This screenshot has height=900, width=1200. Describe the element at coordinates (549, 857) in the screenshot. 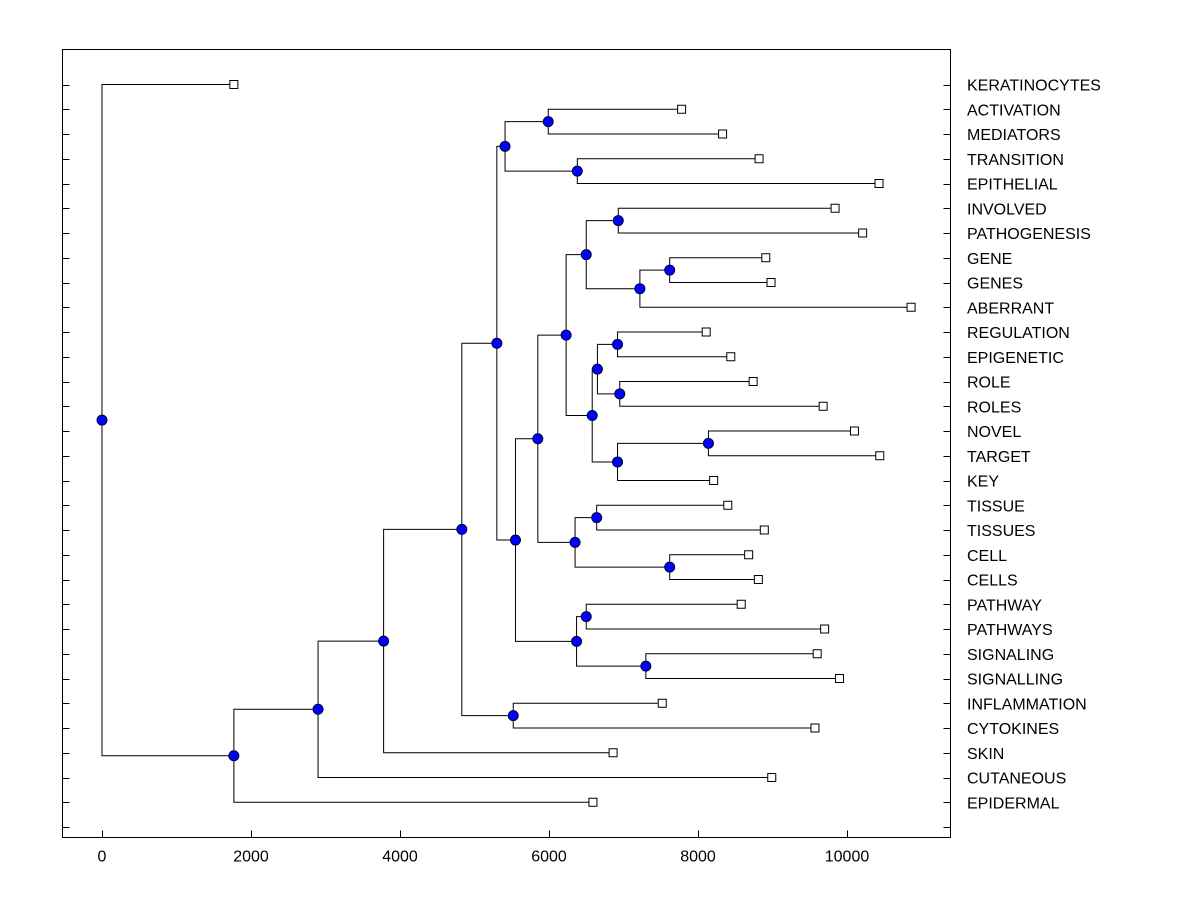

I see `x-tick-label: 6000` at that location.